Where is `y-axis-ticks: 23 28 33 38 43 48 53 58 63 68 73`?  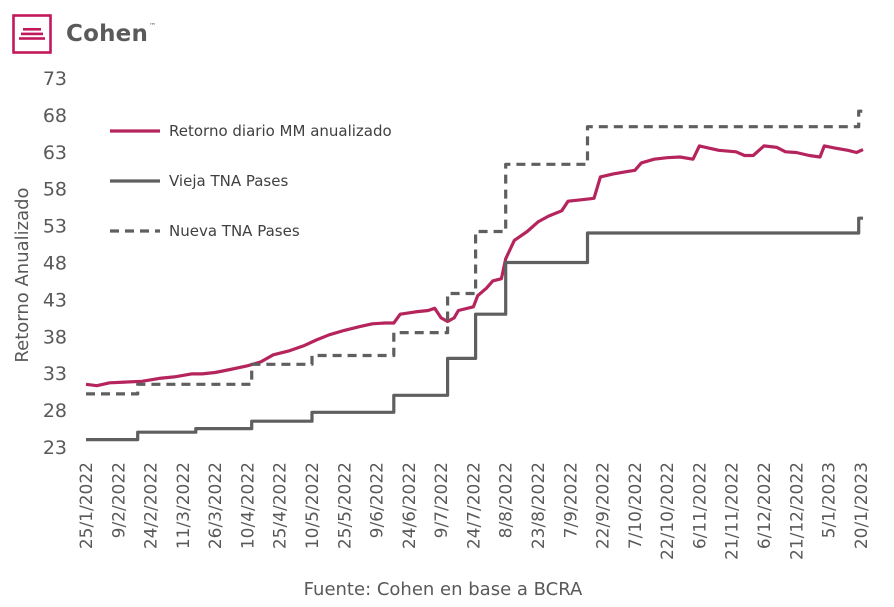
y-axis-ticks: 23 28 33 38 43 48 53 58 63 68 73 is located at coordinates (55, 263).